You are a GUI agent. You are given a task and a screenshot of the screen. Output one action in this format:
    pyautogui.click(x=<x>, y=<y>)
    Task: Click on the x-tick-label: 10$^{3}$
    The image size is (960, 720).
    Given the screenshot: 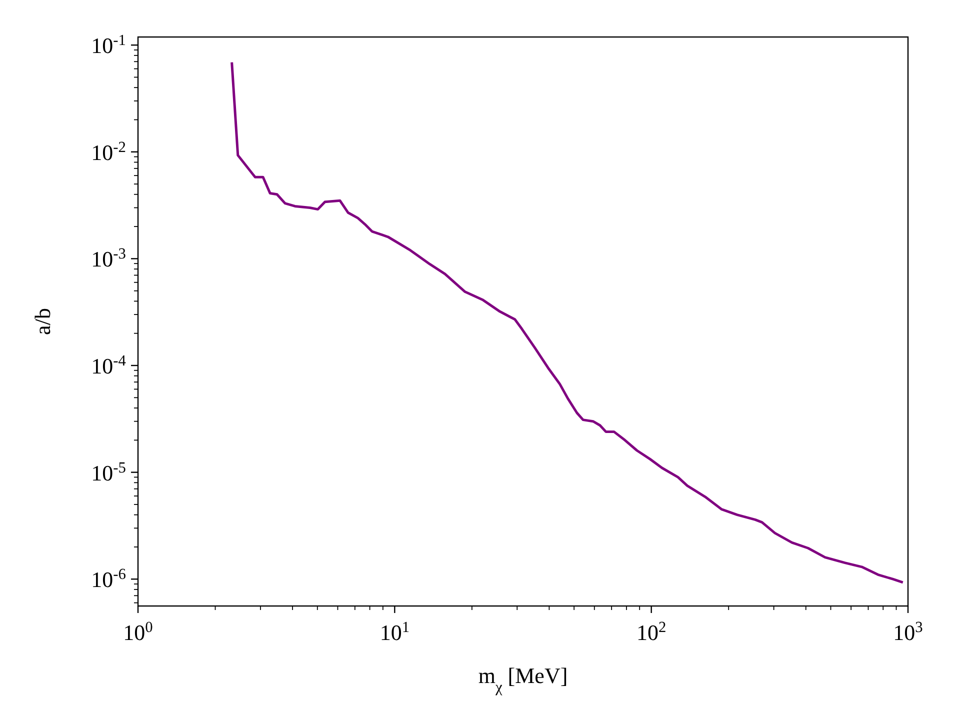 What is the action you would take?
    pyautogui.click(x=908, y=631)
    